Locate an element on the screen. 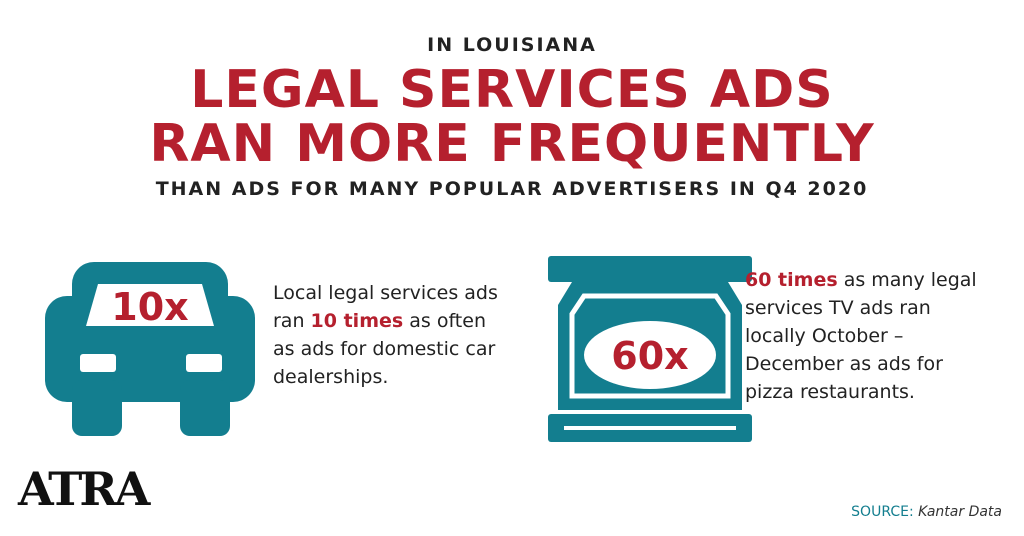  car-icon is located at coordinates (150, 349).